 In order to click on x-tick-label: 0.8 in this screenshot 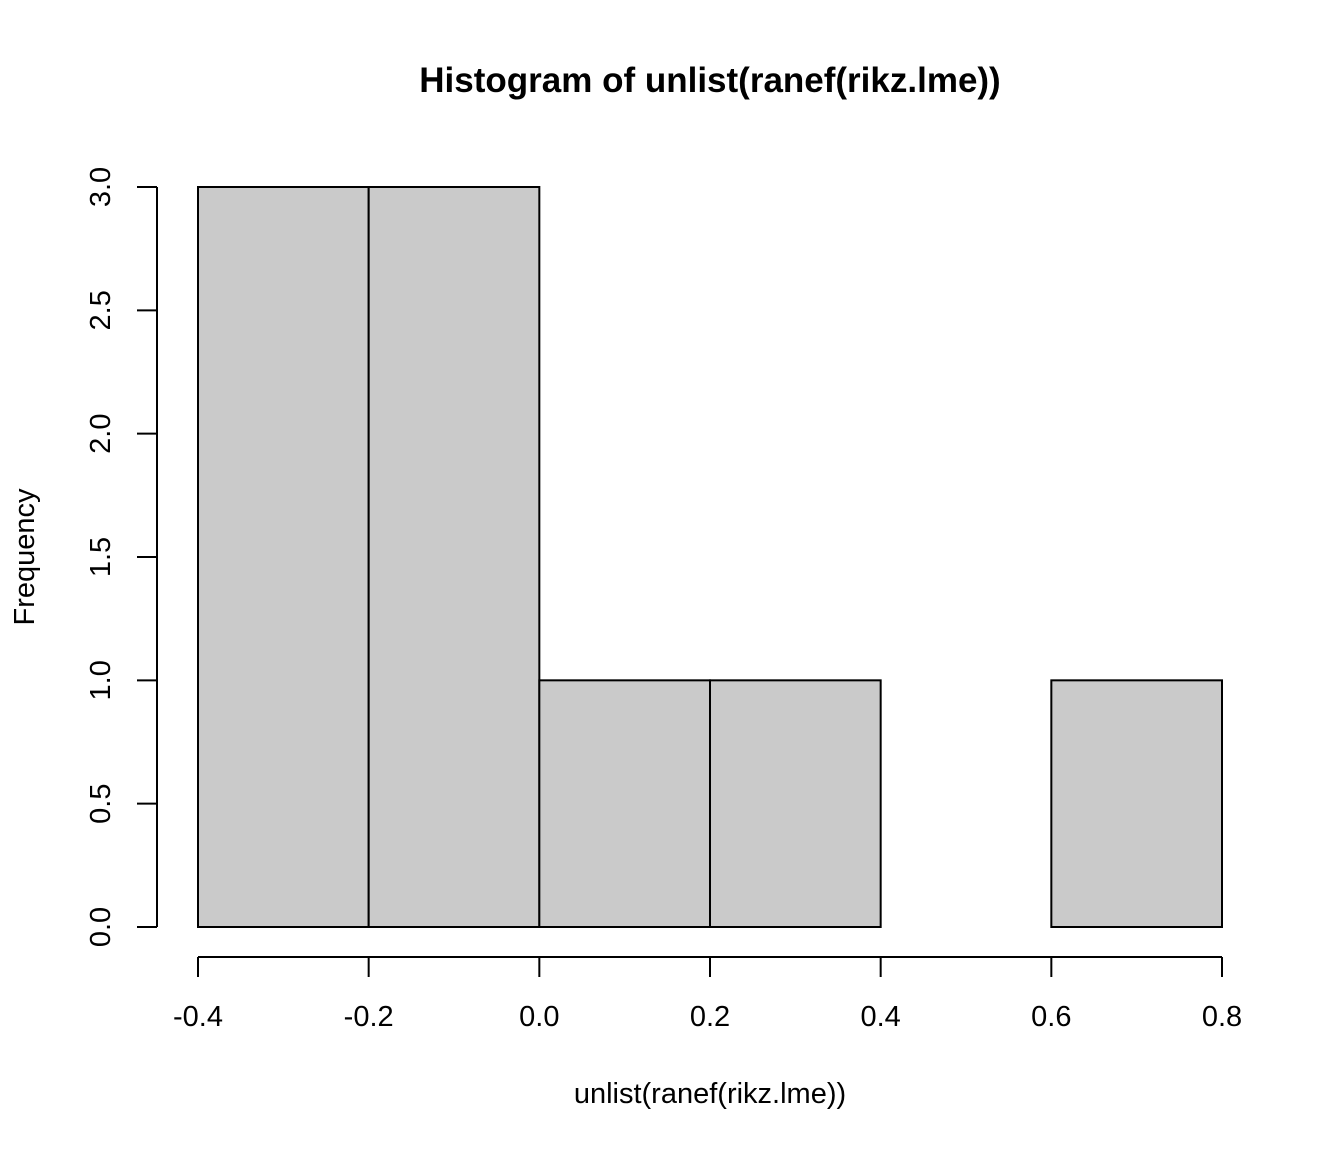, I will do `click(1222, 1017)`.